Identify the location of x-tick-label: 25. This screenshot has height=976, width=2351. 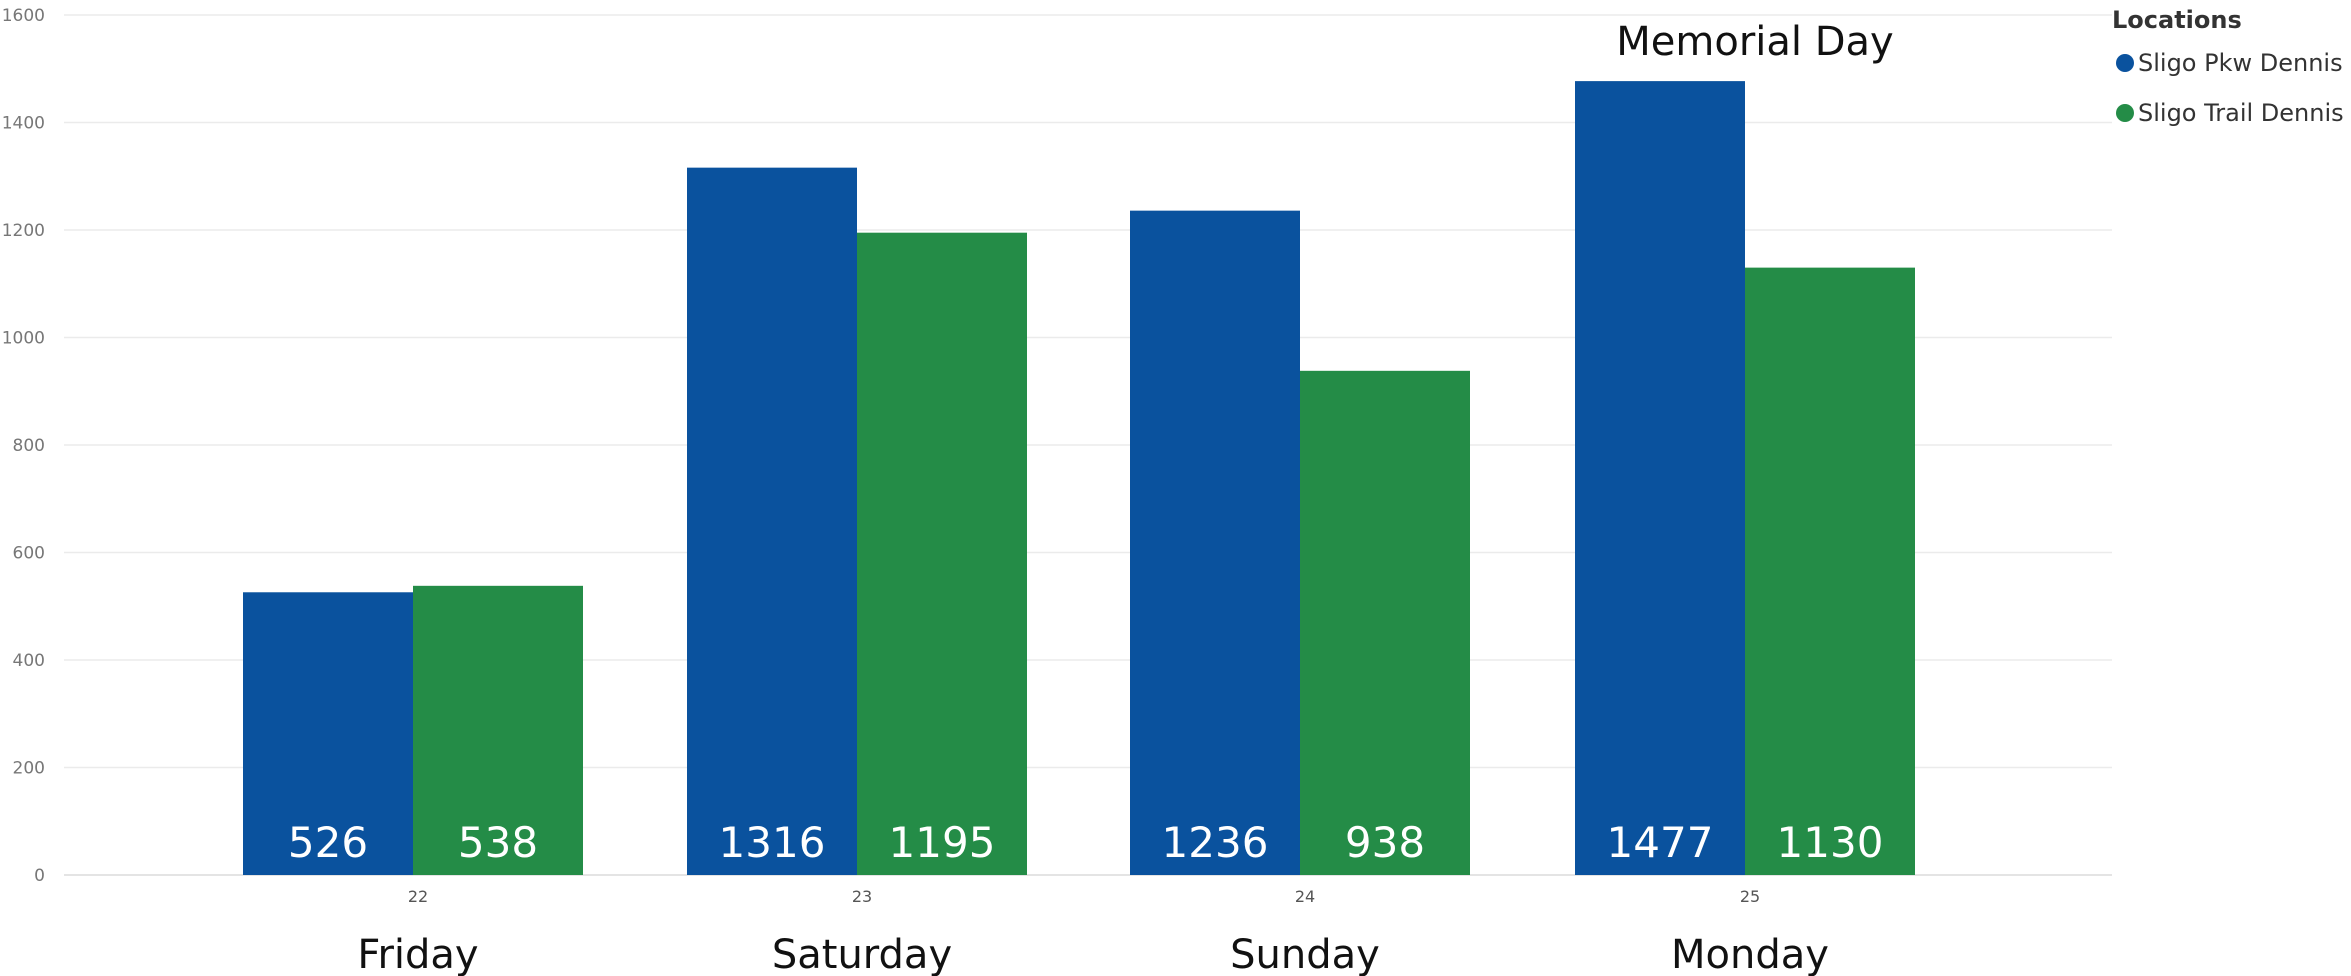
(1750, 896).